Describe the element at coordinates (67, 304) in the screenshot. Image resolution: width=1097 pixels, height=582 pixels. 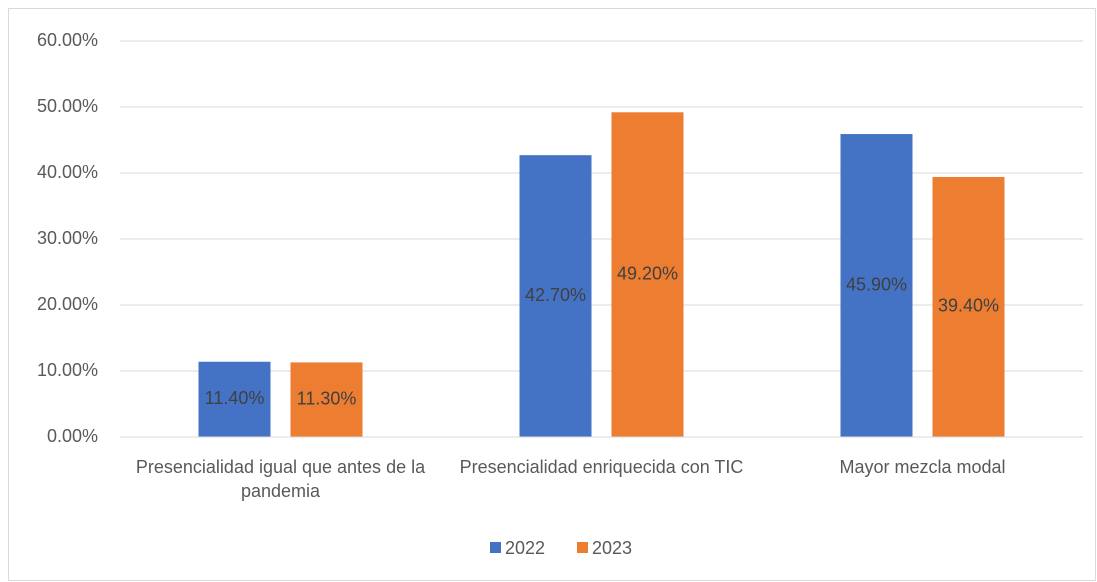
I see `y-tick-label: 20.00%` at that location.